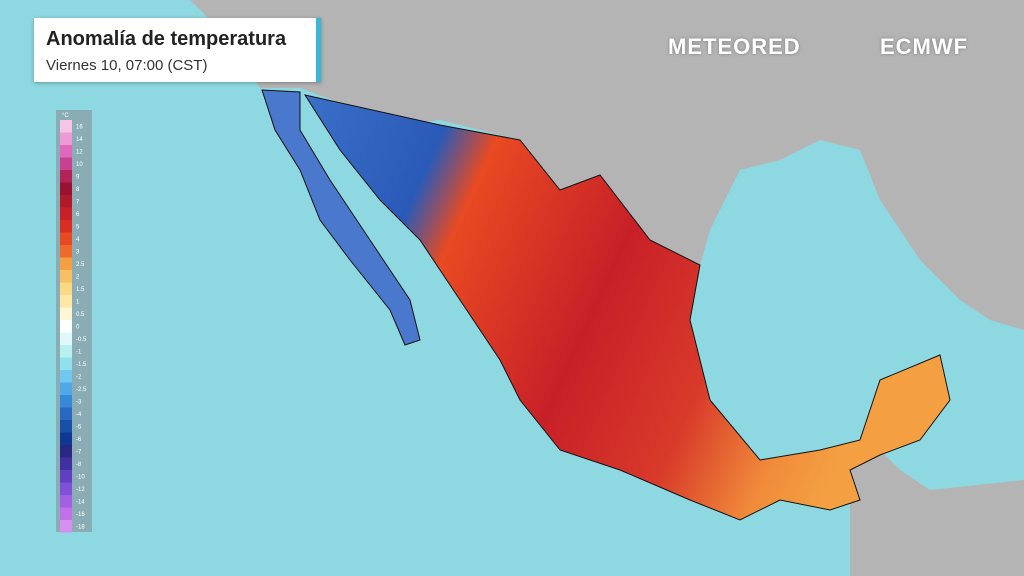  What do you see at coordinates (127, 65) in the screenshot?
I see `subtitle: Viernes 10, 07:00 (CST)` at bounding box center [127, 65].